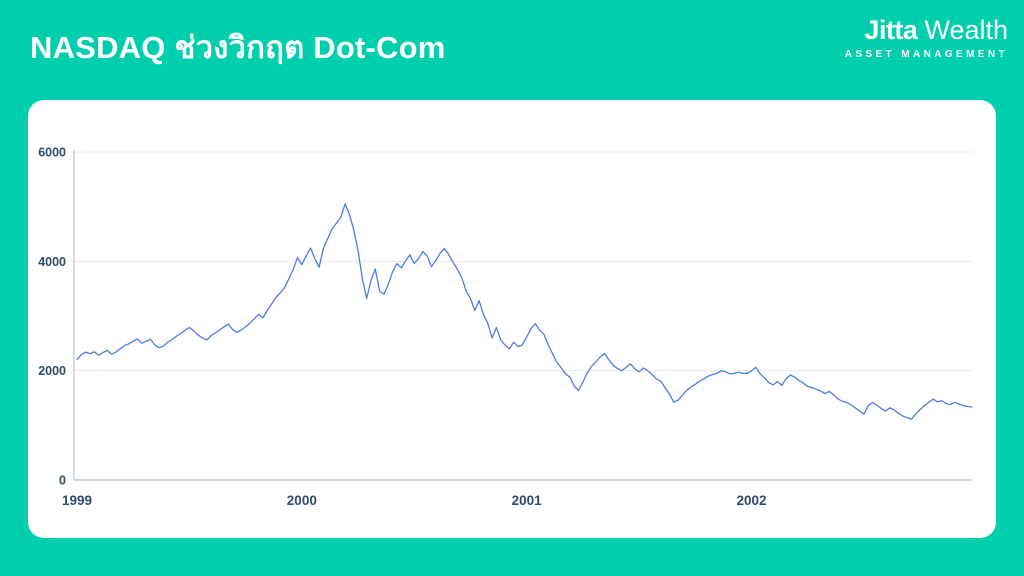 This screenshot has height=576, width=1024. Describe the element at coordinates (751, 500) in the screenshot. I see `x-tick-label: 2002` at that location.